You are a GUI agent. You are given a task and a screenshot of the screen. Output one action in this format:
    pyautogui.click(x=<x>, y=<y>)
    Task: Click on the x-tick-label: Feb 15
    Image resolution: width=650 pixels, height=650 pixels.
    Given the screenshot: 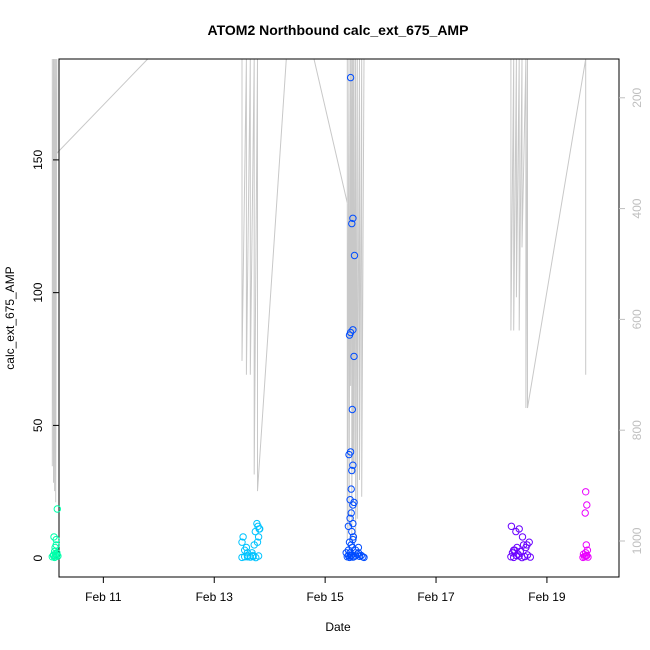 What is the action you would take?
    pyautogui.click(x=325, y=597)
    